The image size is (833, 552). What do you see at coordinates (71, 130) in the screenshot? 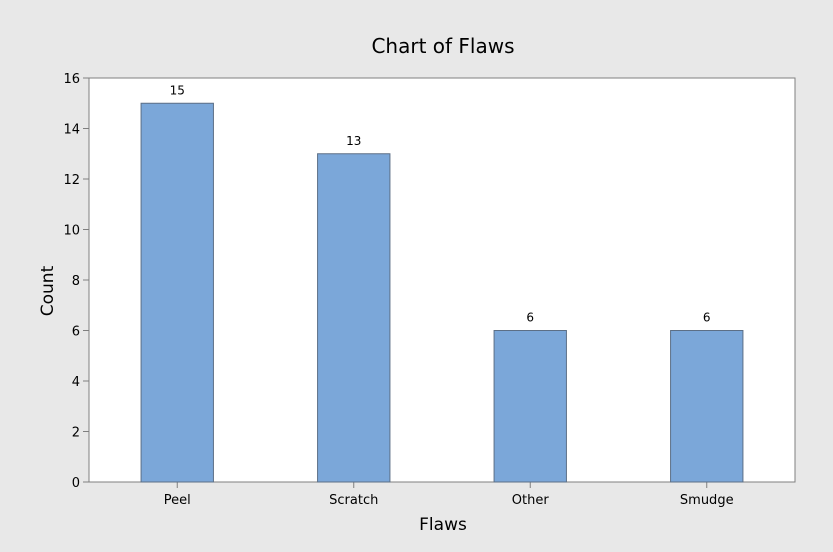
I see `y-tick-label: 14` at bounding box center [71, 130].